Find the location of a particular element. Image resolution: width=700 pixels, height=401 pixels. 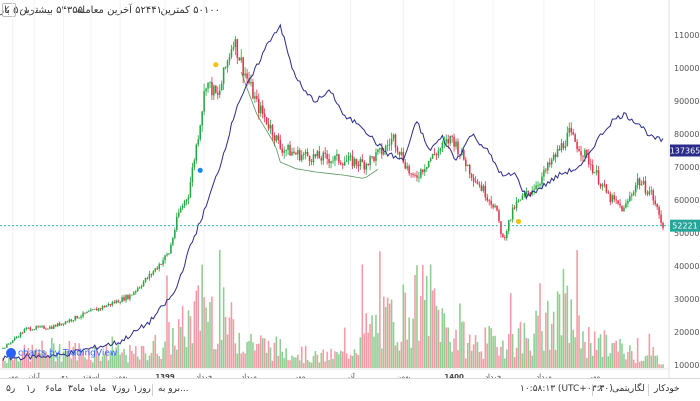

range-5y-button: ۵ر is located at coordinates (11, 389).